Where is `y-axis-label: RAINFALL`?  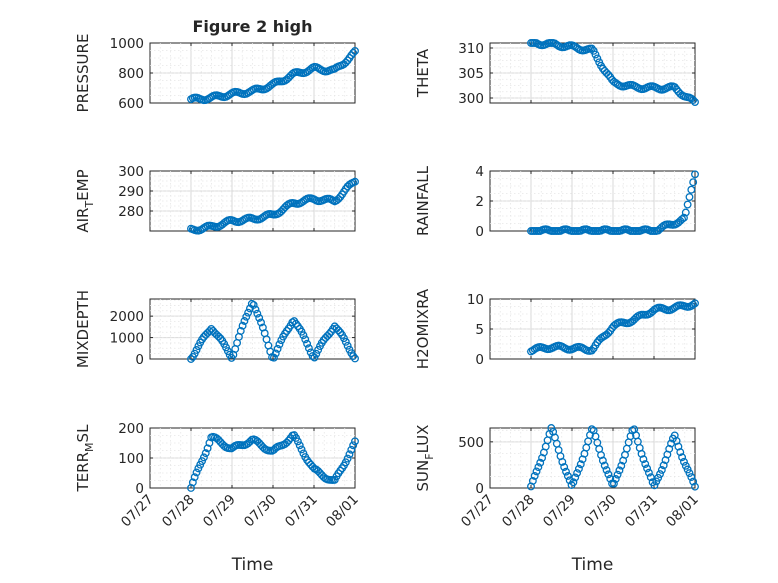
y-axis-label: RAINFALL is located at coordinates (423, 200).